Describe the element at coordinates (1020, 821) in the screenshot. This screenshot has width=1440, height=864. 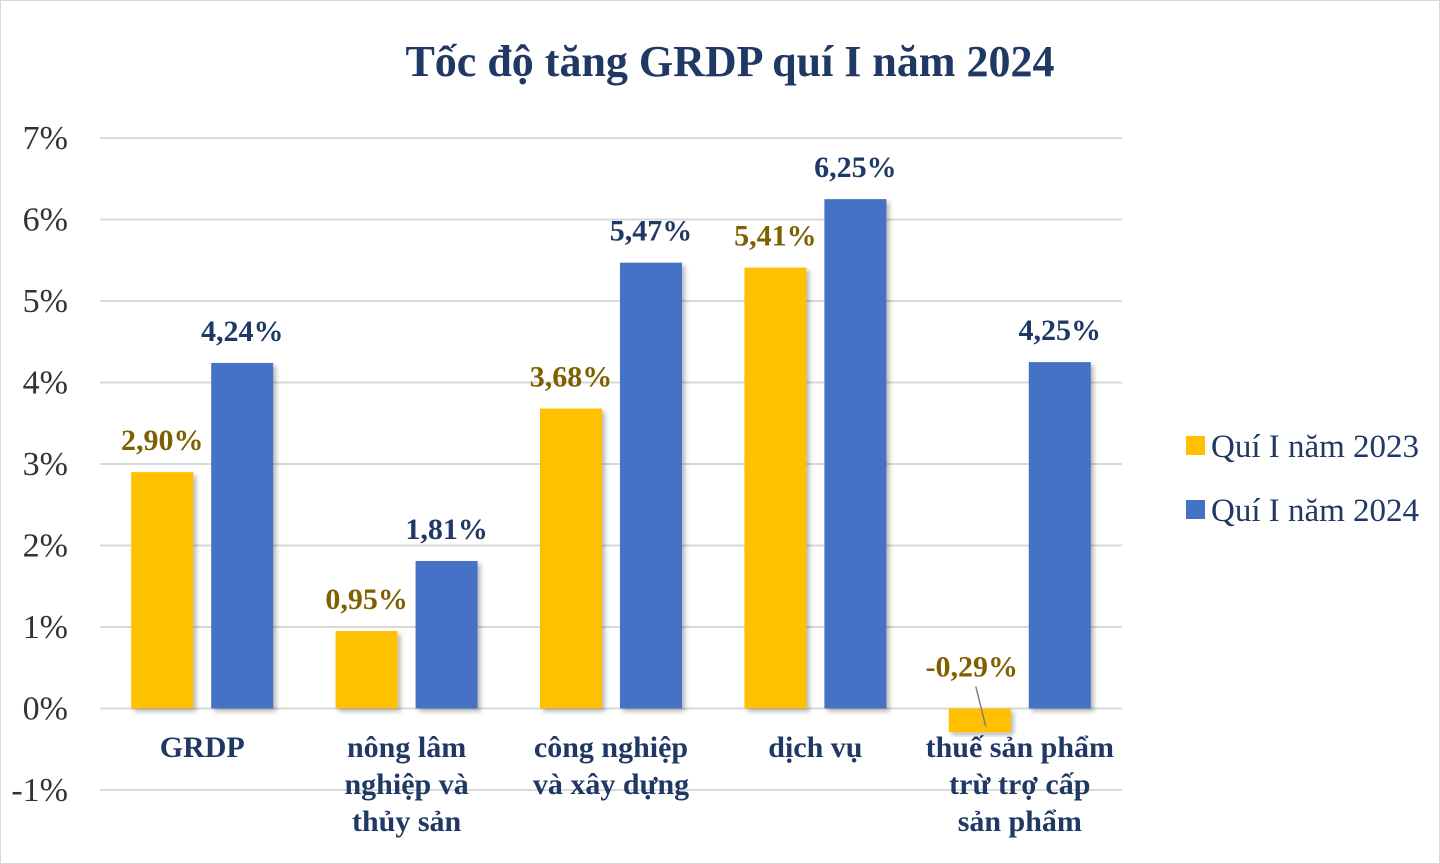
I see `x-category-label: sản phẩm` at that location.